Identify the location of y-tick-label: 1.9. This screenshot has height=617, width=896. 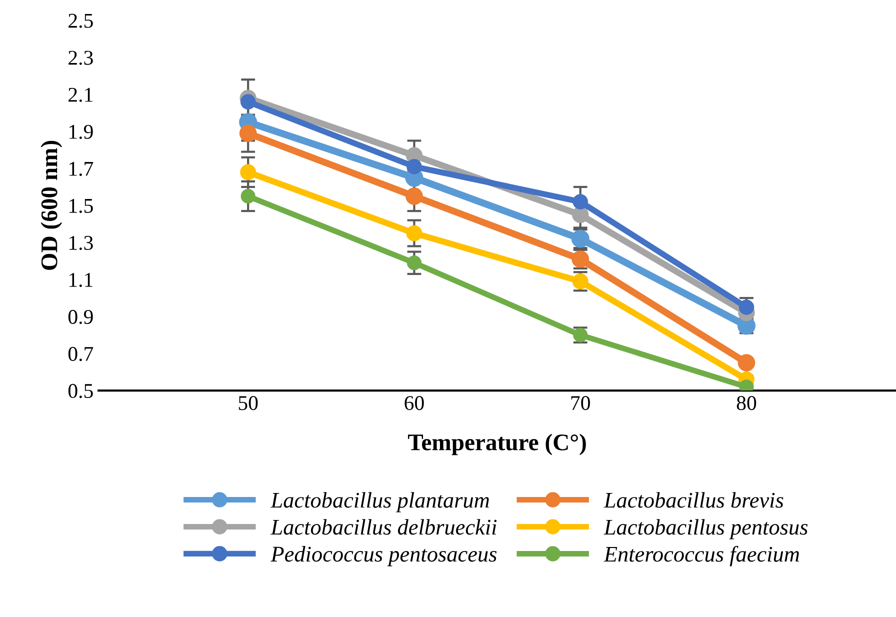
(81, 131).